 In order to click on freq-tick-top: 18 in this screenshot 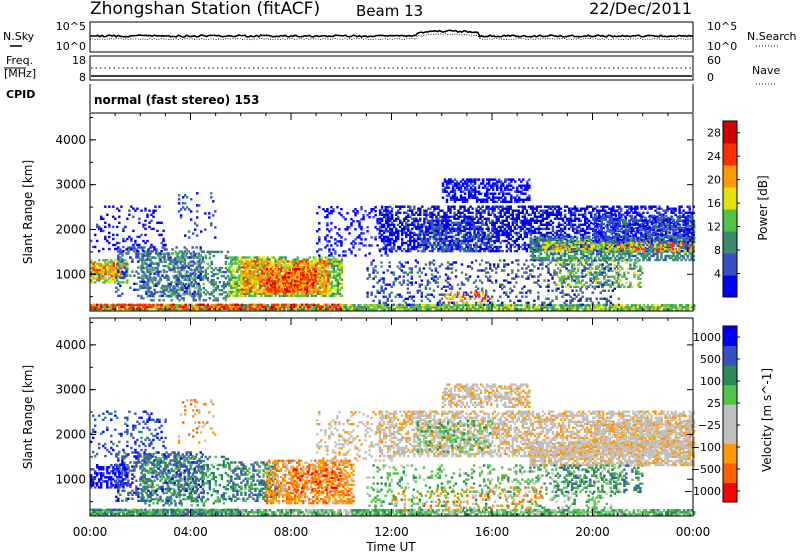, I will do `click(79, 60)`.